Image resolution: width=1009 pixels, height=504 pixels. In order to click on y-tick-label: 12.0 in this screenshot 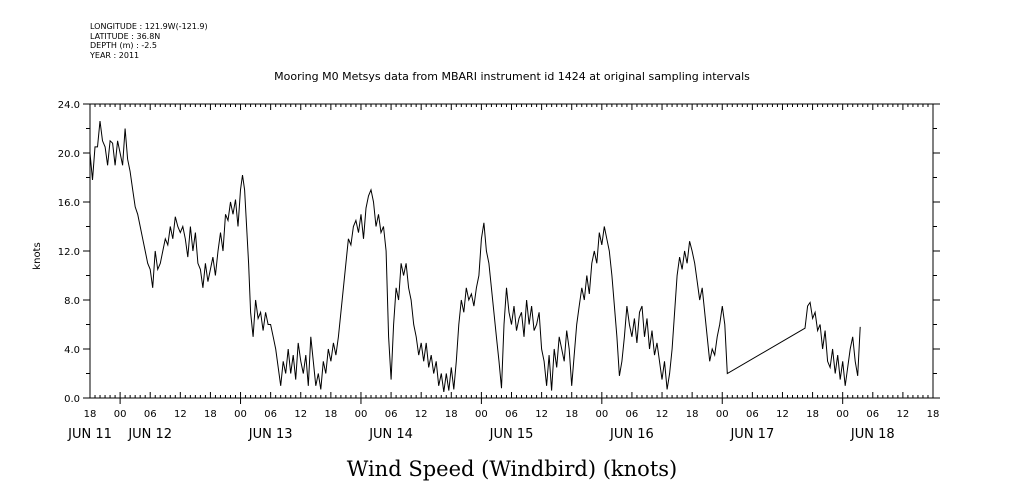, I will do `click(69, 252)`.